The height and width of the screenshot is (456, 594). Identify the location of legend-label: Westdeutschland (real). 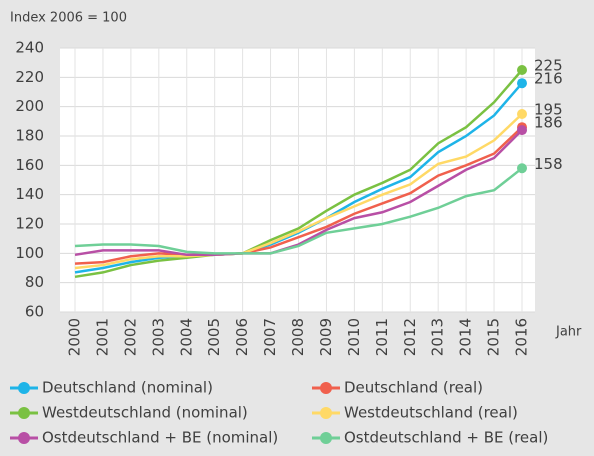
(431, 413).